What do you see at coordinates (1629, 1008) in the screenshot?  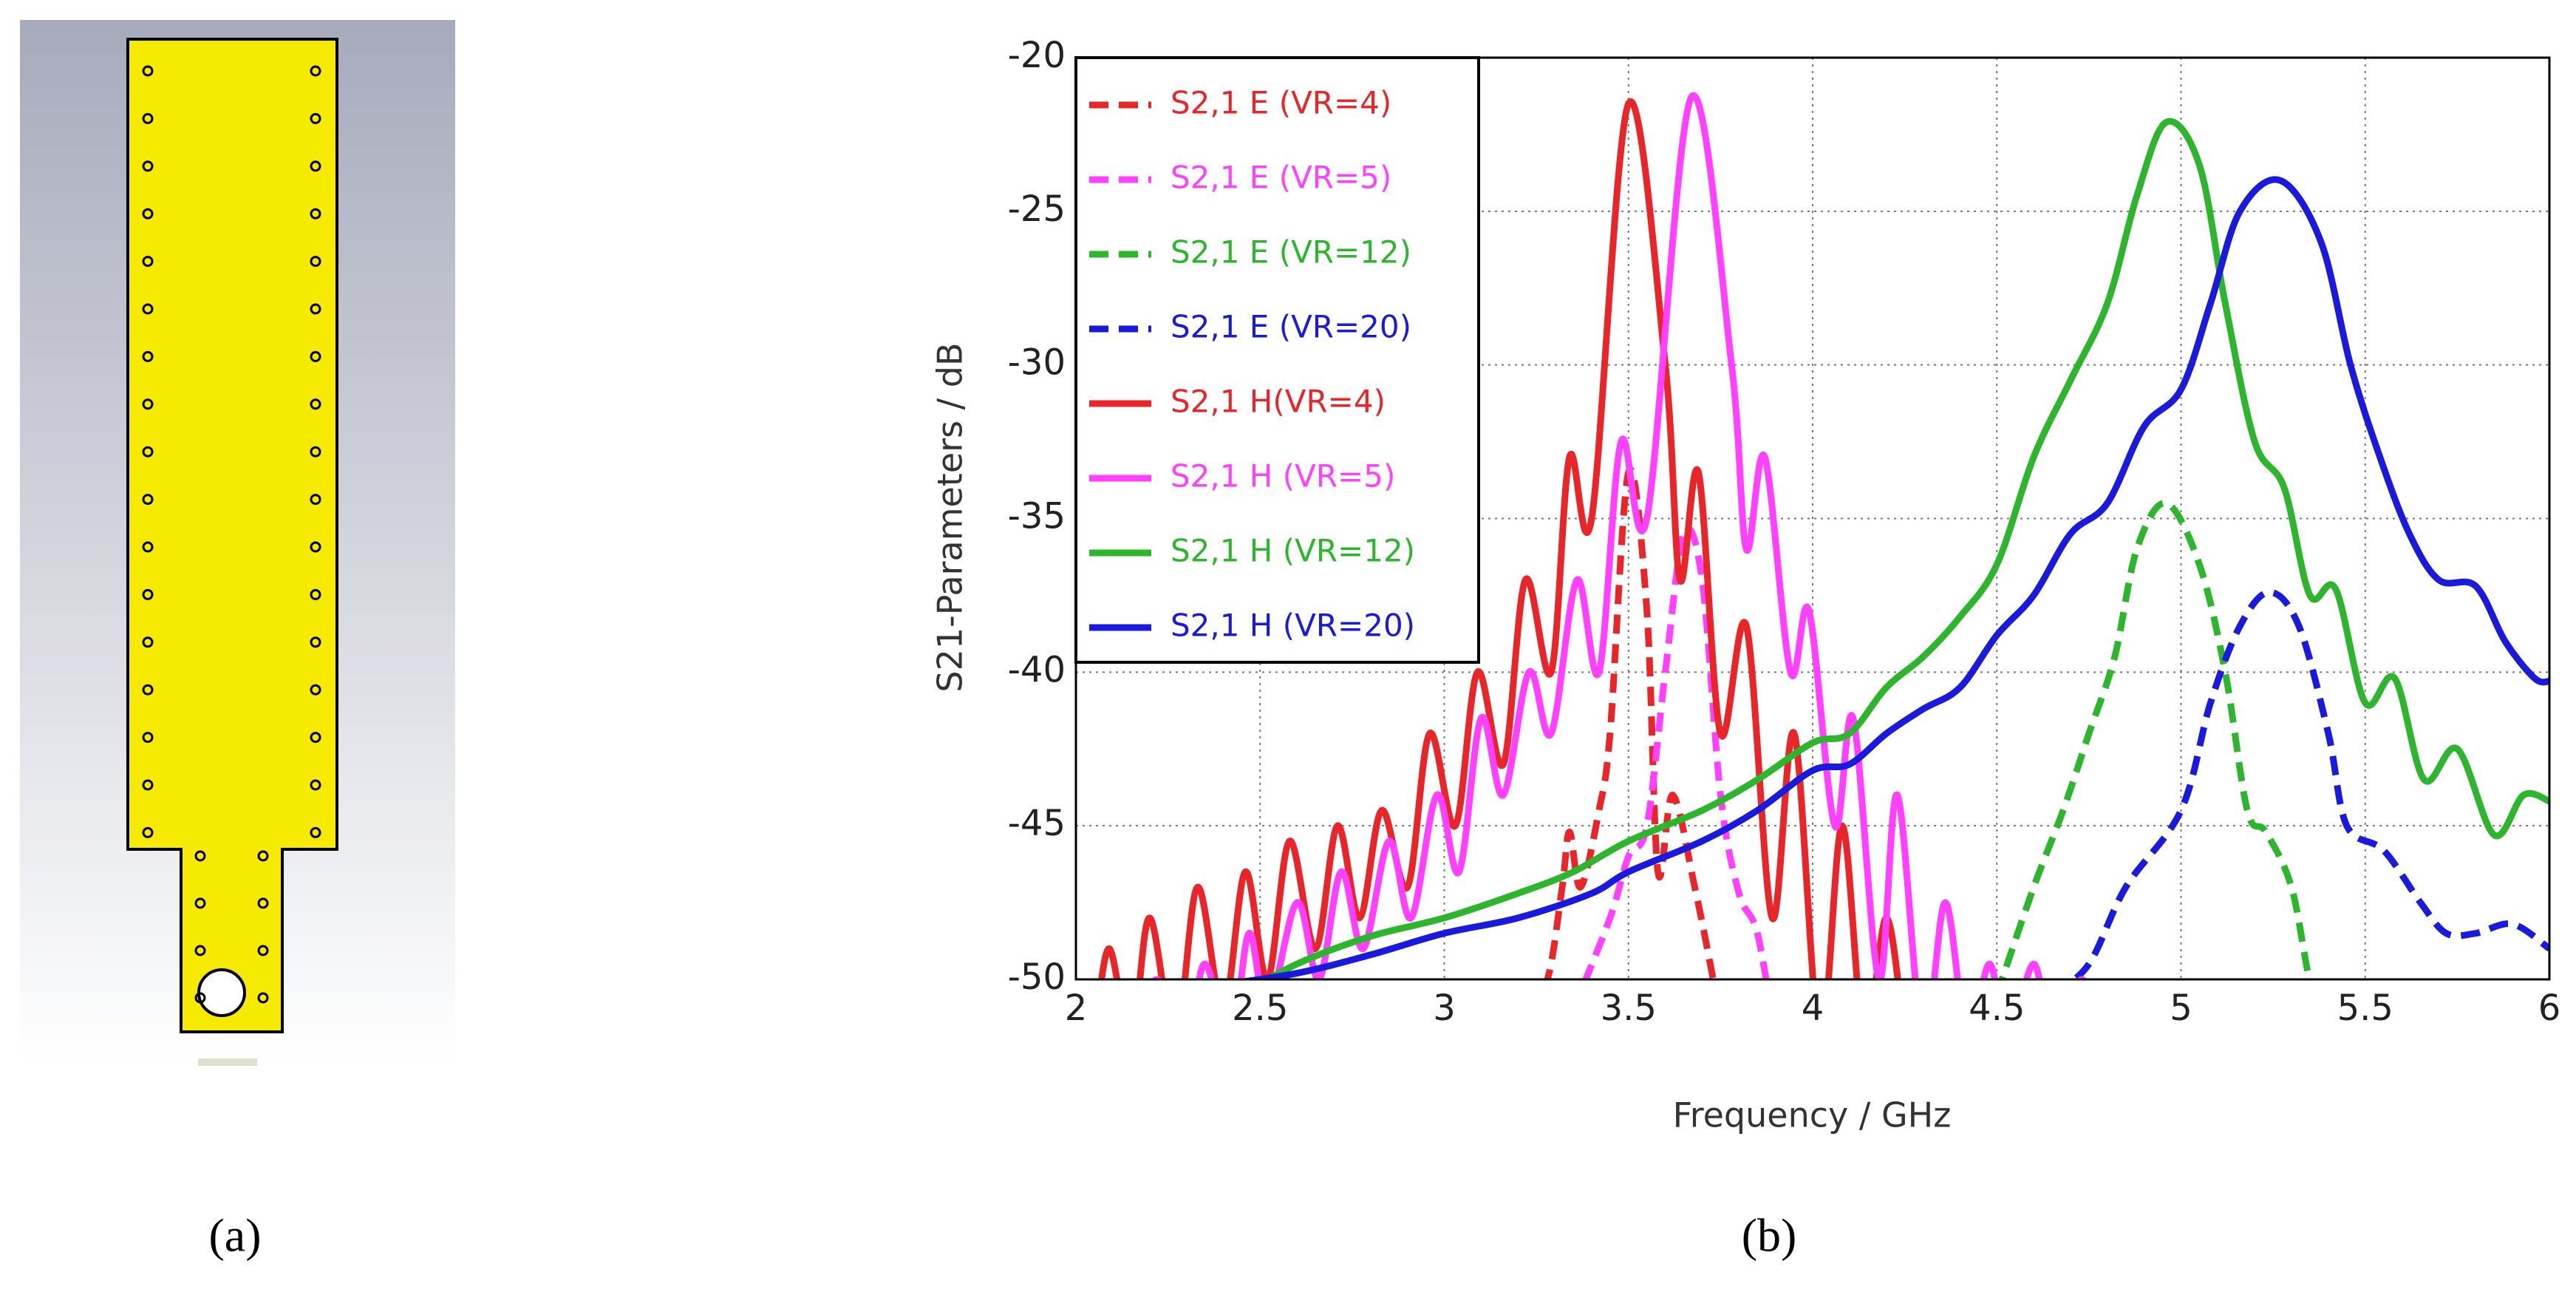 I see `x-tick-label: 3.5` at bounding box center [1629, 1008].